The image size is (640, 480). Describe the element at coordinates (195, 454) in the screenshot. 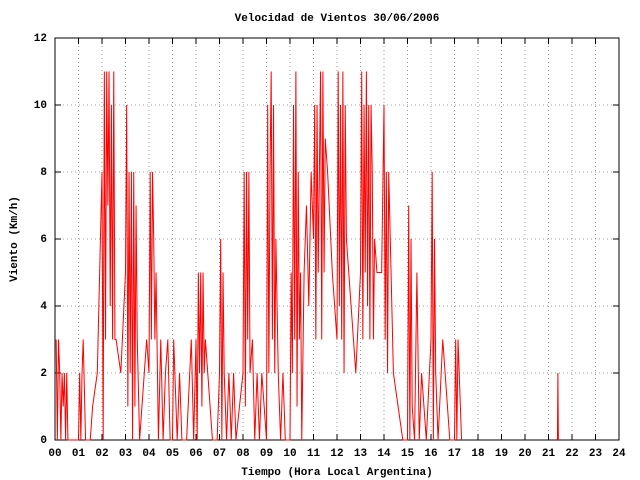

I see `x-tick-label: 06` at that location.